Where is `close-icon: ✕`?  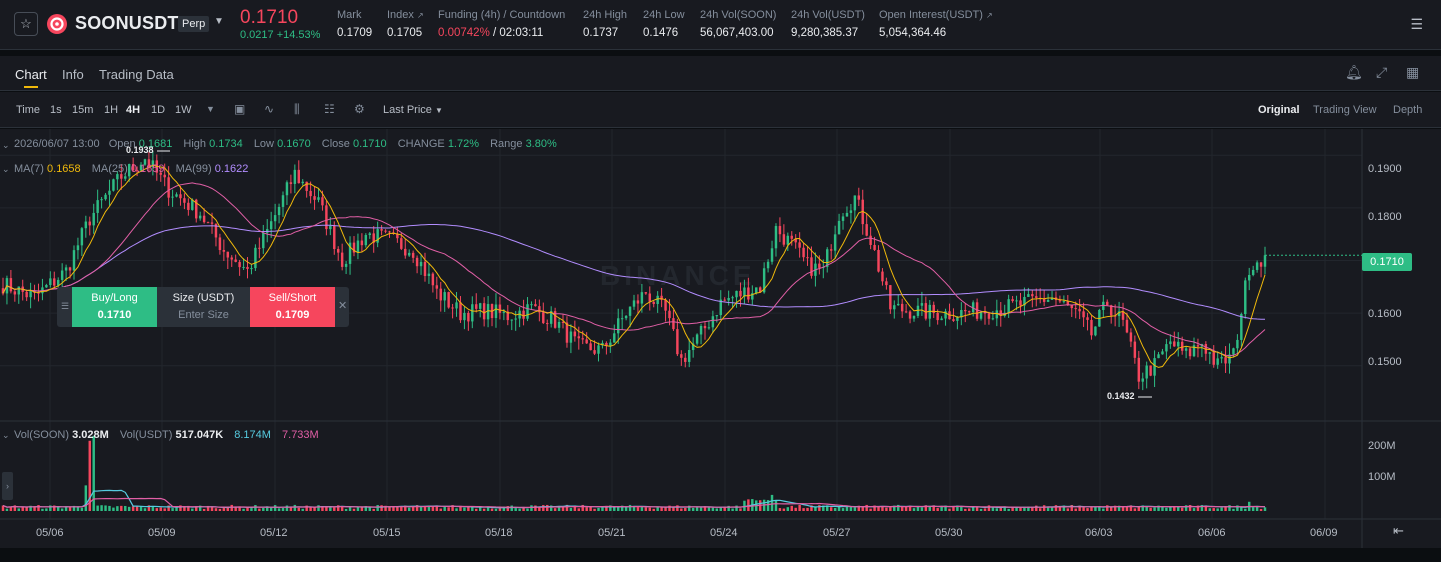 close-icon: ✕ is located at coordinates (343, 306).